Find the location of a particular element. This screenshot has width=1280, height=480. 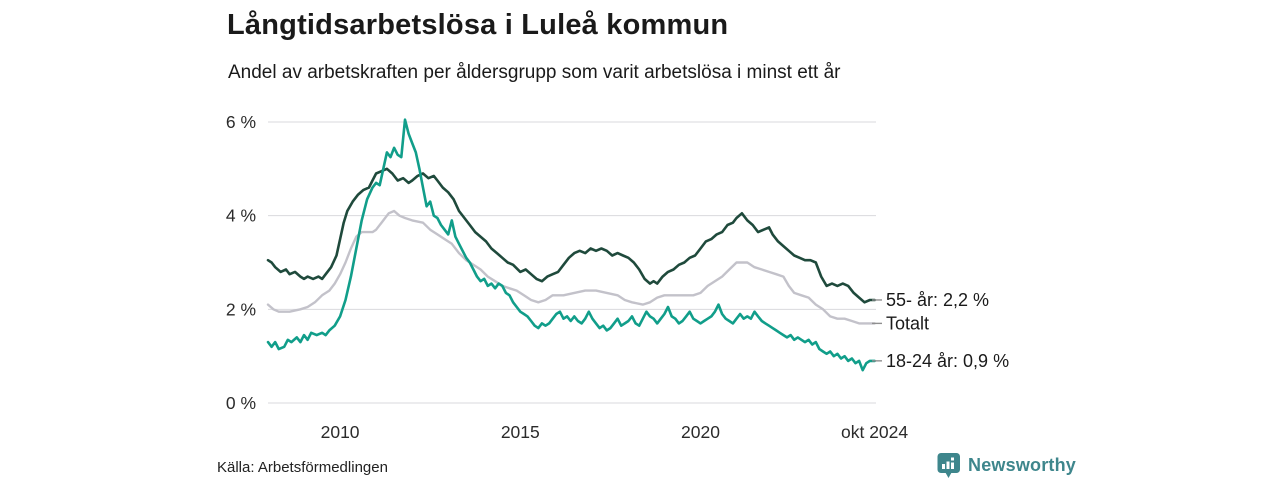

y-axis-tick-label: 6 % is located at coordinates (241, 122).